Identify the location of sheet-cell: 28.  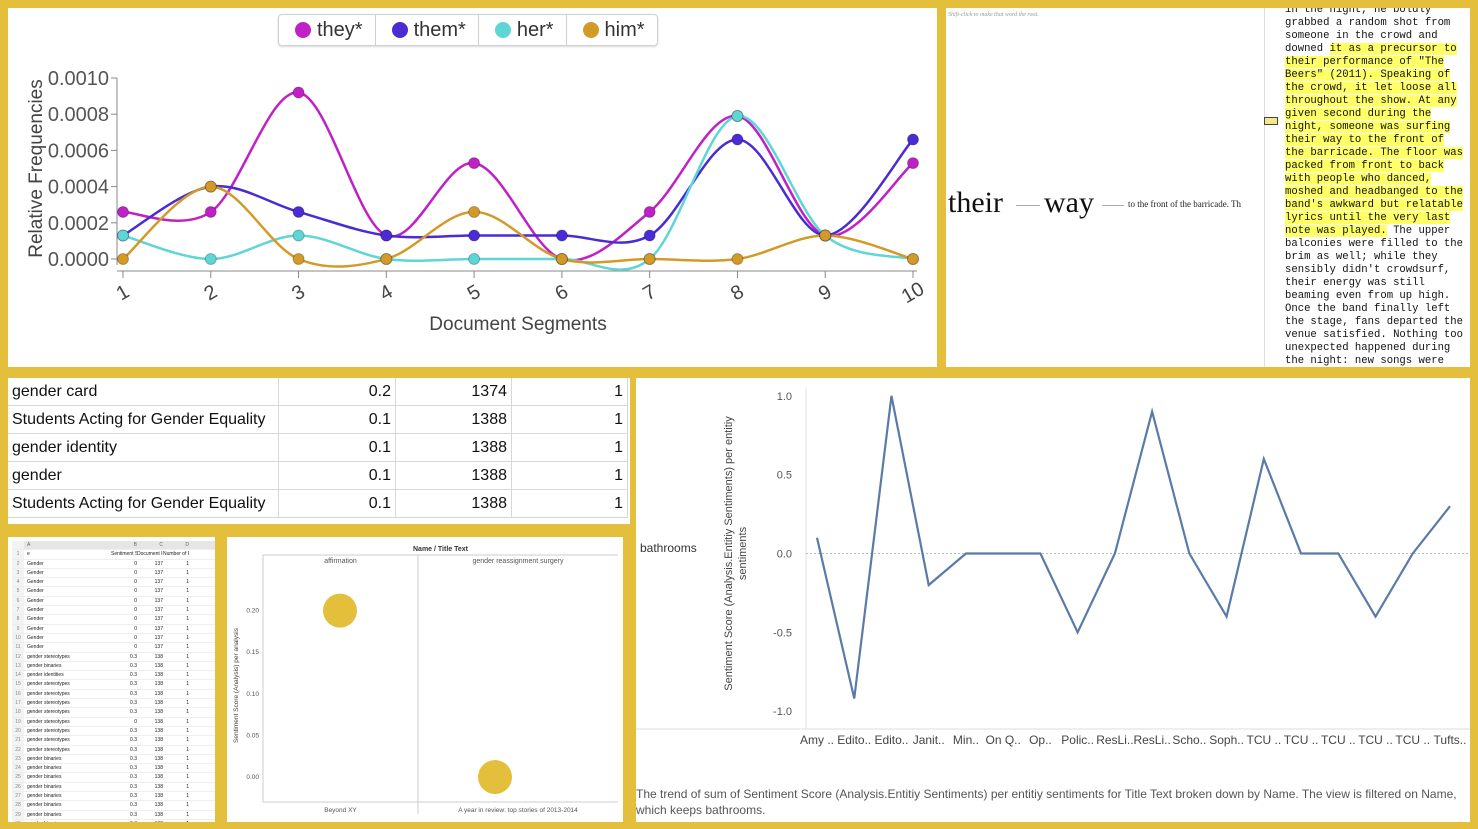
(18, 805).